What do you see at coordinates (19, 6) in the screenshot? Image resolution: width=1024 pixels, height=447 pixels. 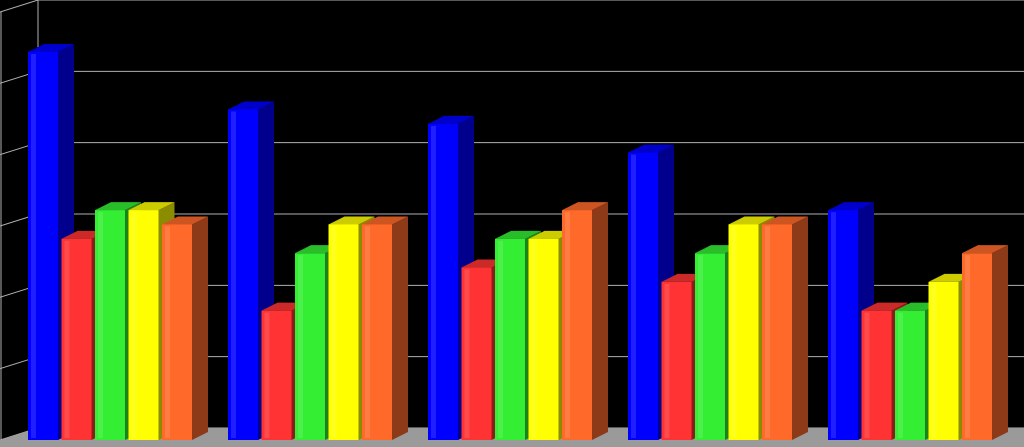 I see `side-gridline` at bounding box center [19, 6].